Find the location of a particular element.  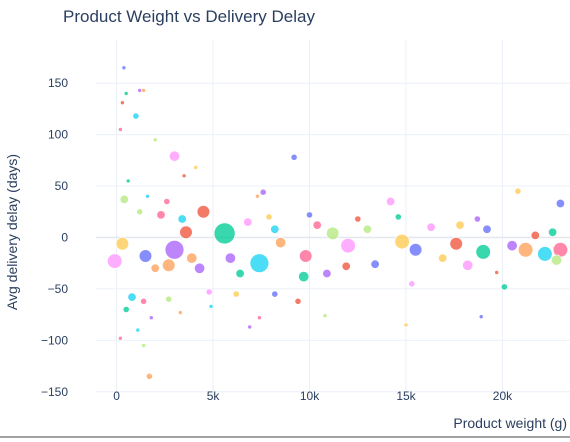

y-tick-label: −150 is located at coordinates (54, 392).